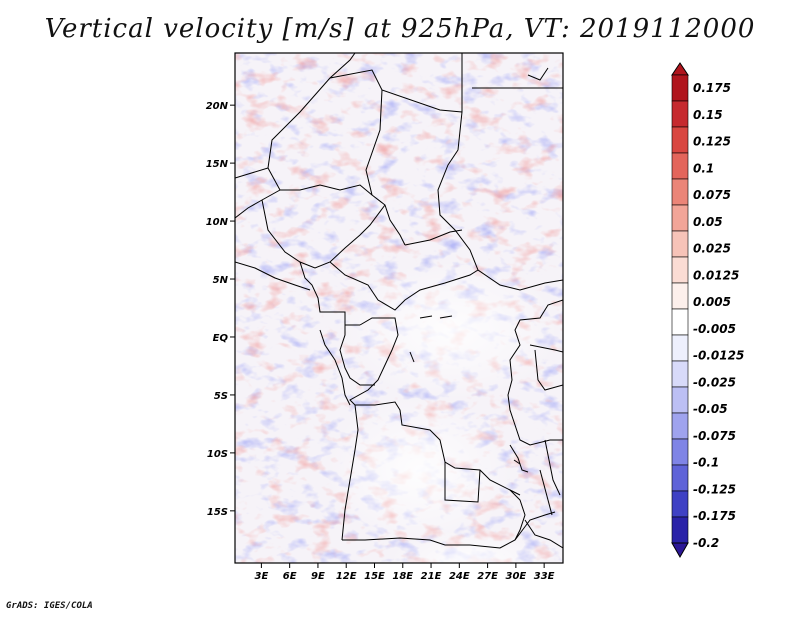  Describe the element at coordinates (402, 576) in the screenshot. I see `lon-label: 18E` at that location.